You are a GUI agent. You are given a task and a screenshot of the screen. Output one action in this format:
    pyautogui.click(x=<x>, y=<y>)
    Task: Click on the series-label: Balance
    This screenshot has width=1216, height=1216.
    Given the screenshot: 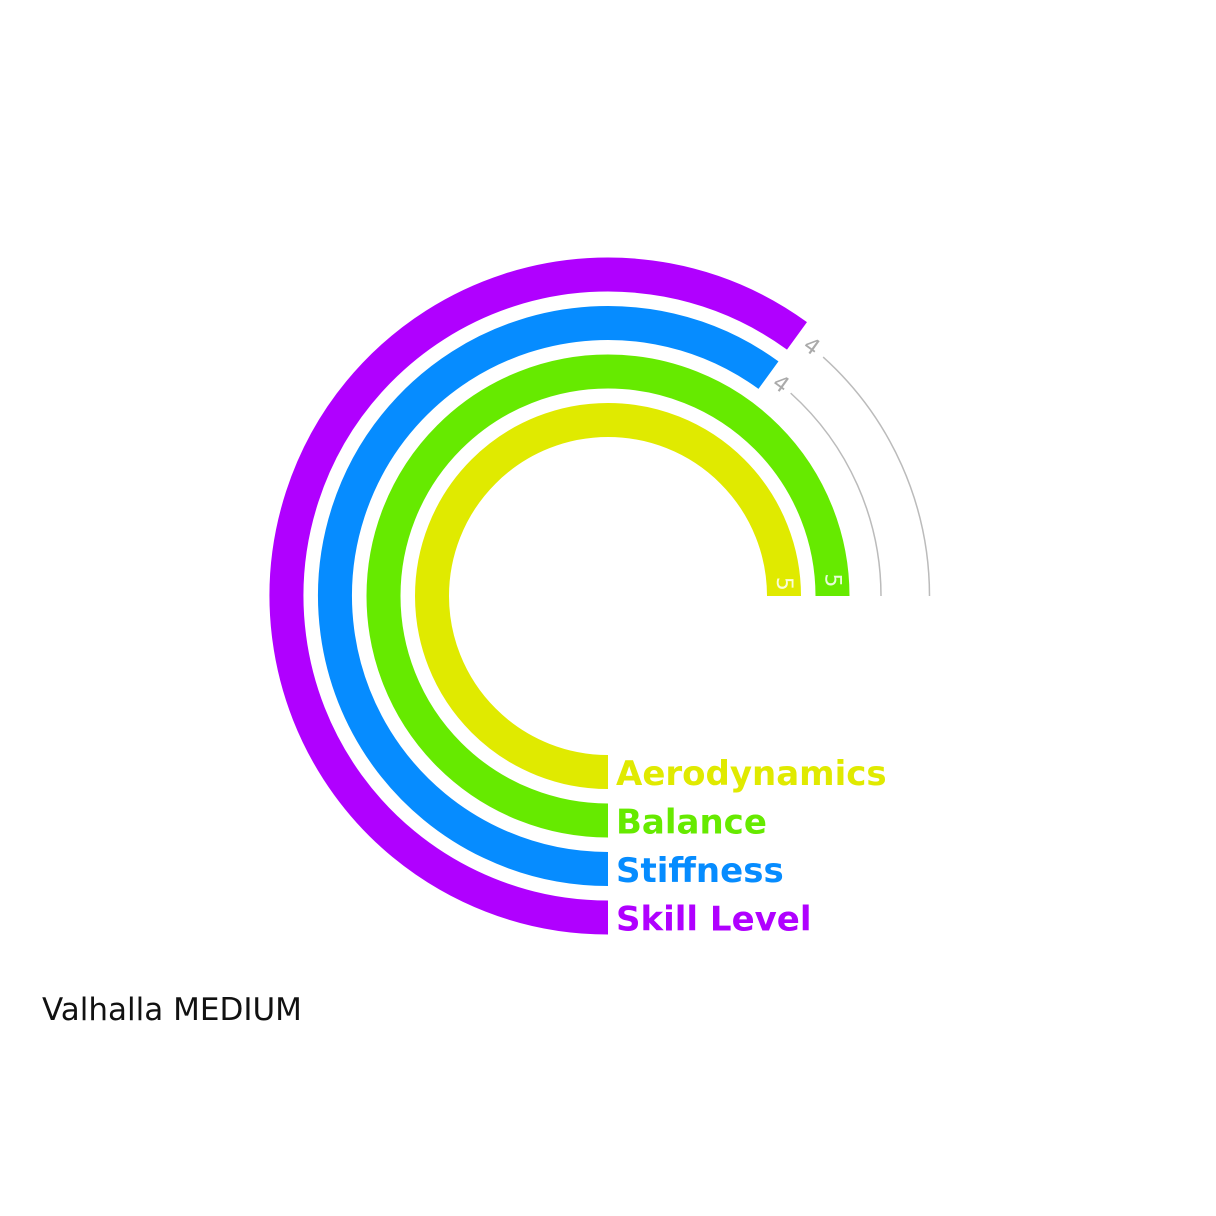 What is the action you would take?
    pyautogui.click(x=691, y=823)
    